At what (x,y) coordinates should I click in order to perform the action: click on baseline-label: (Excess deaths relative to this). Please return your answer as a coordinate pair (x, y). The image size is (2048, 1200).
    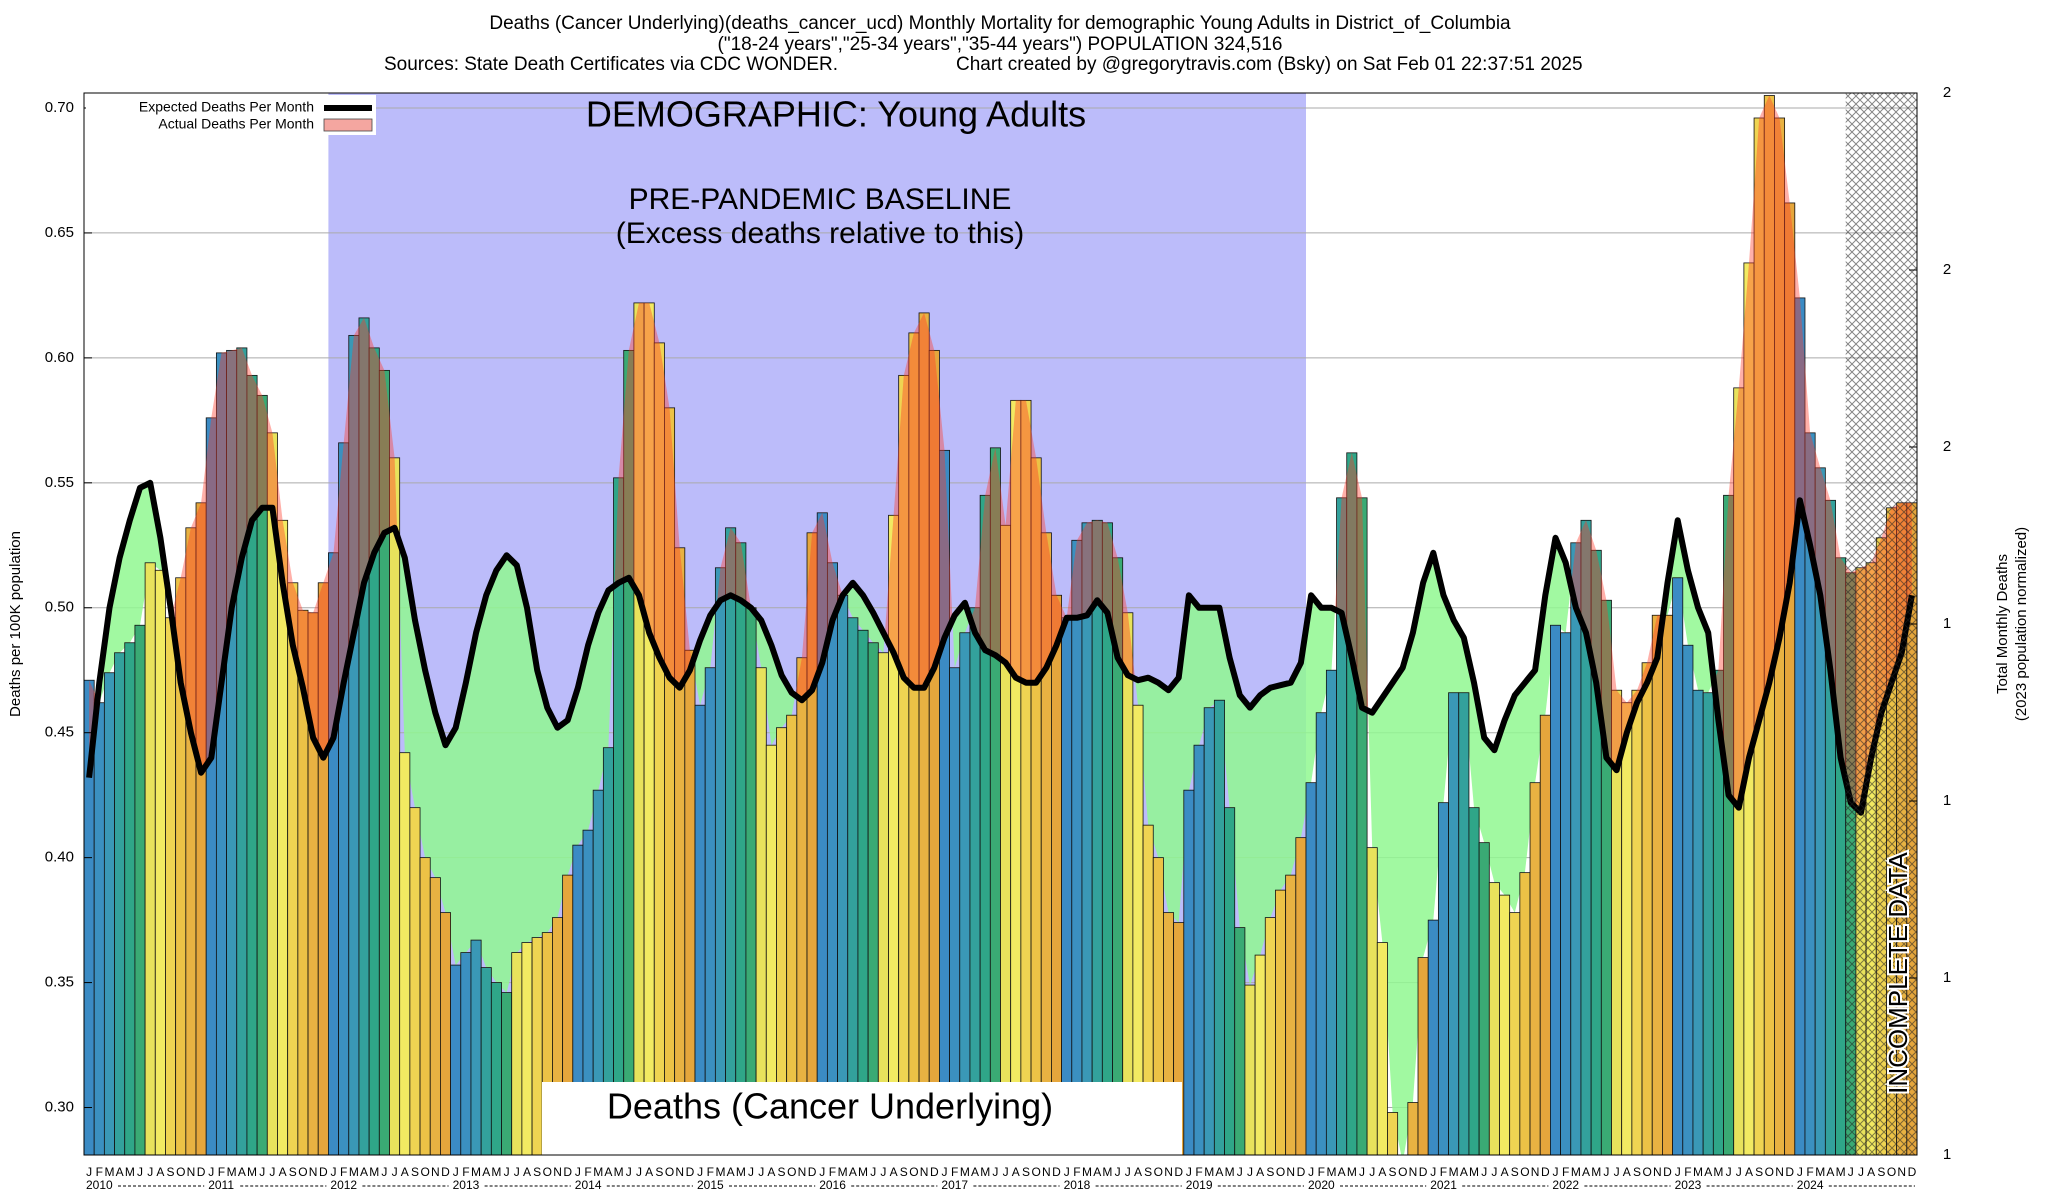
    Looking at the image, I should click on (820, 233).